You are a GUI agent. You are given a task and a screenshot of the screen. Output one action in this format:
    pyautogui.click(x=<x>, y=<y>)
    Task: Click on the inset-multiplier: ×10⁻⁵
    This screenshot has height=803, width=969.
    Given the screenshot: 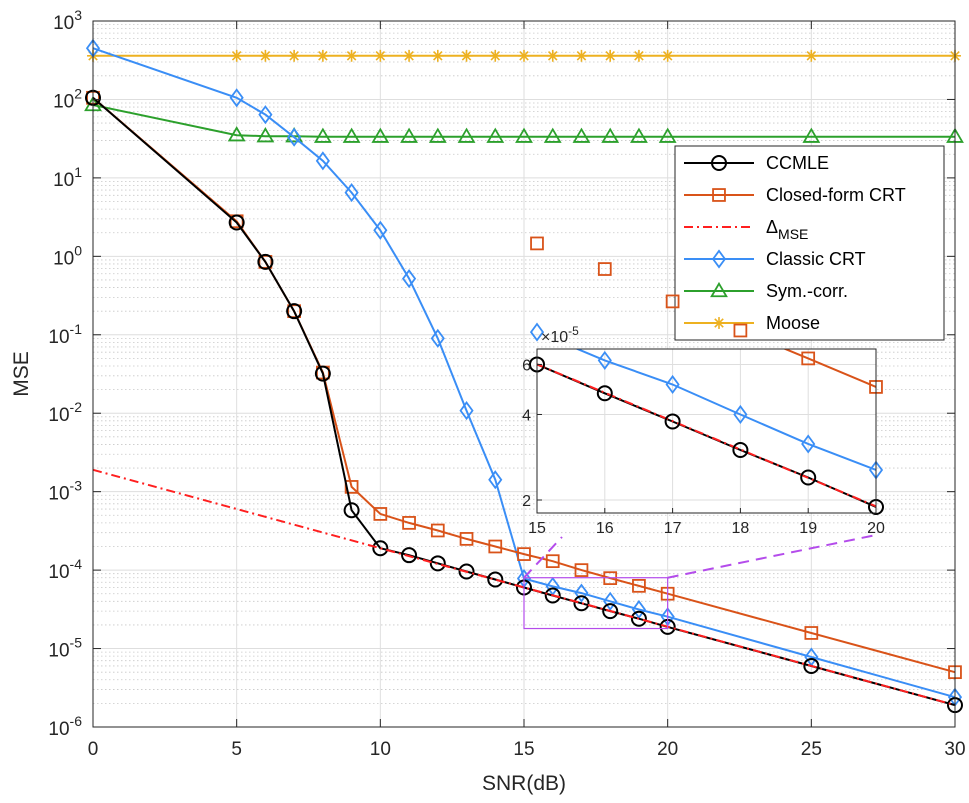 What is the action you would take?
    pyautogui.click(x=560, y=335)
    